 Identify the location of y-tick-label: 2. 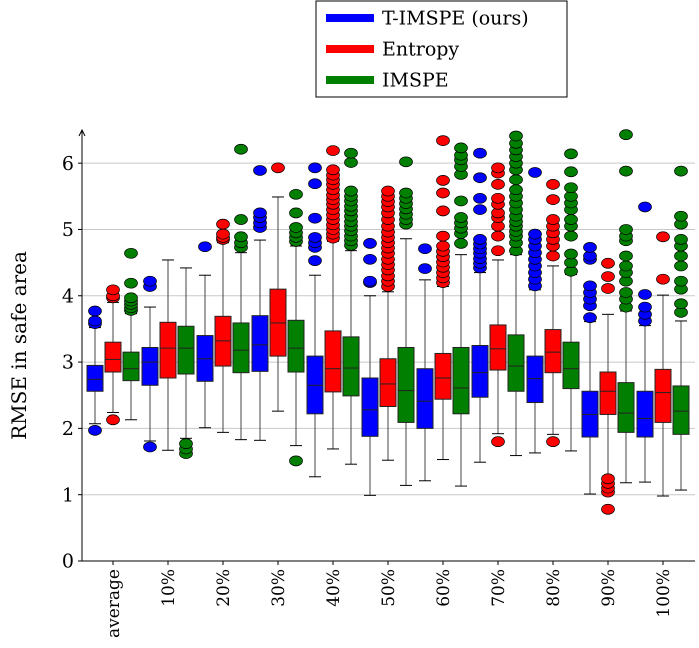
(68, 429).